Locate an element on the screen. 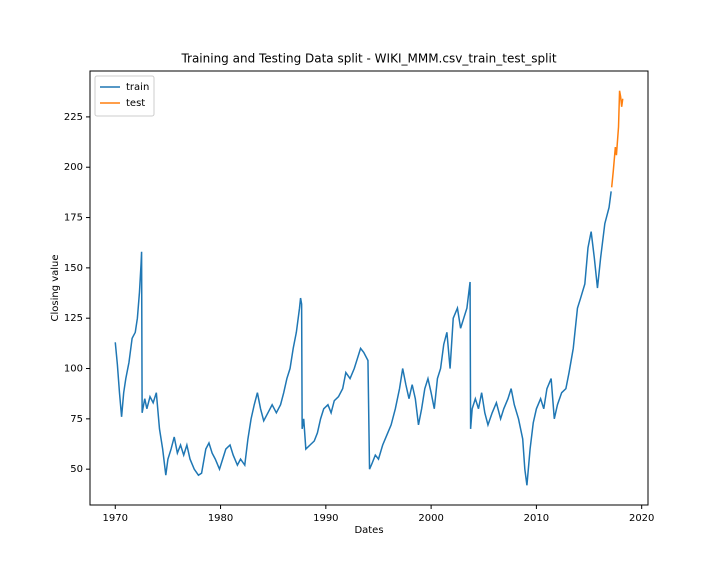  y-tick-label: 175 is located at coordinates (73, 218).